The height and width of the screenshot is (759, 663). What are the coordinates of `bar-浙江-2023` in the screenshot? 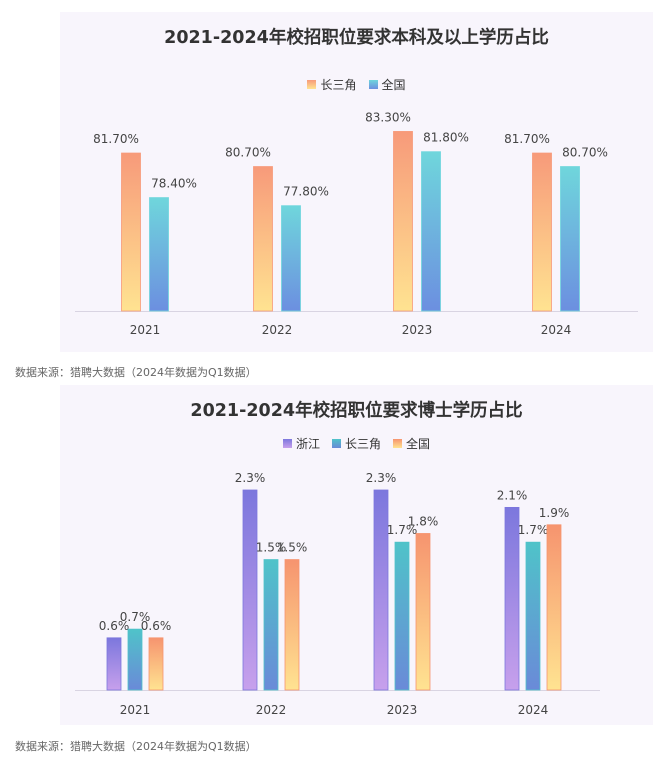 It's located at (381, 590).